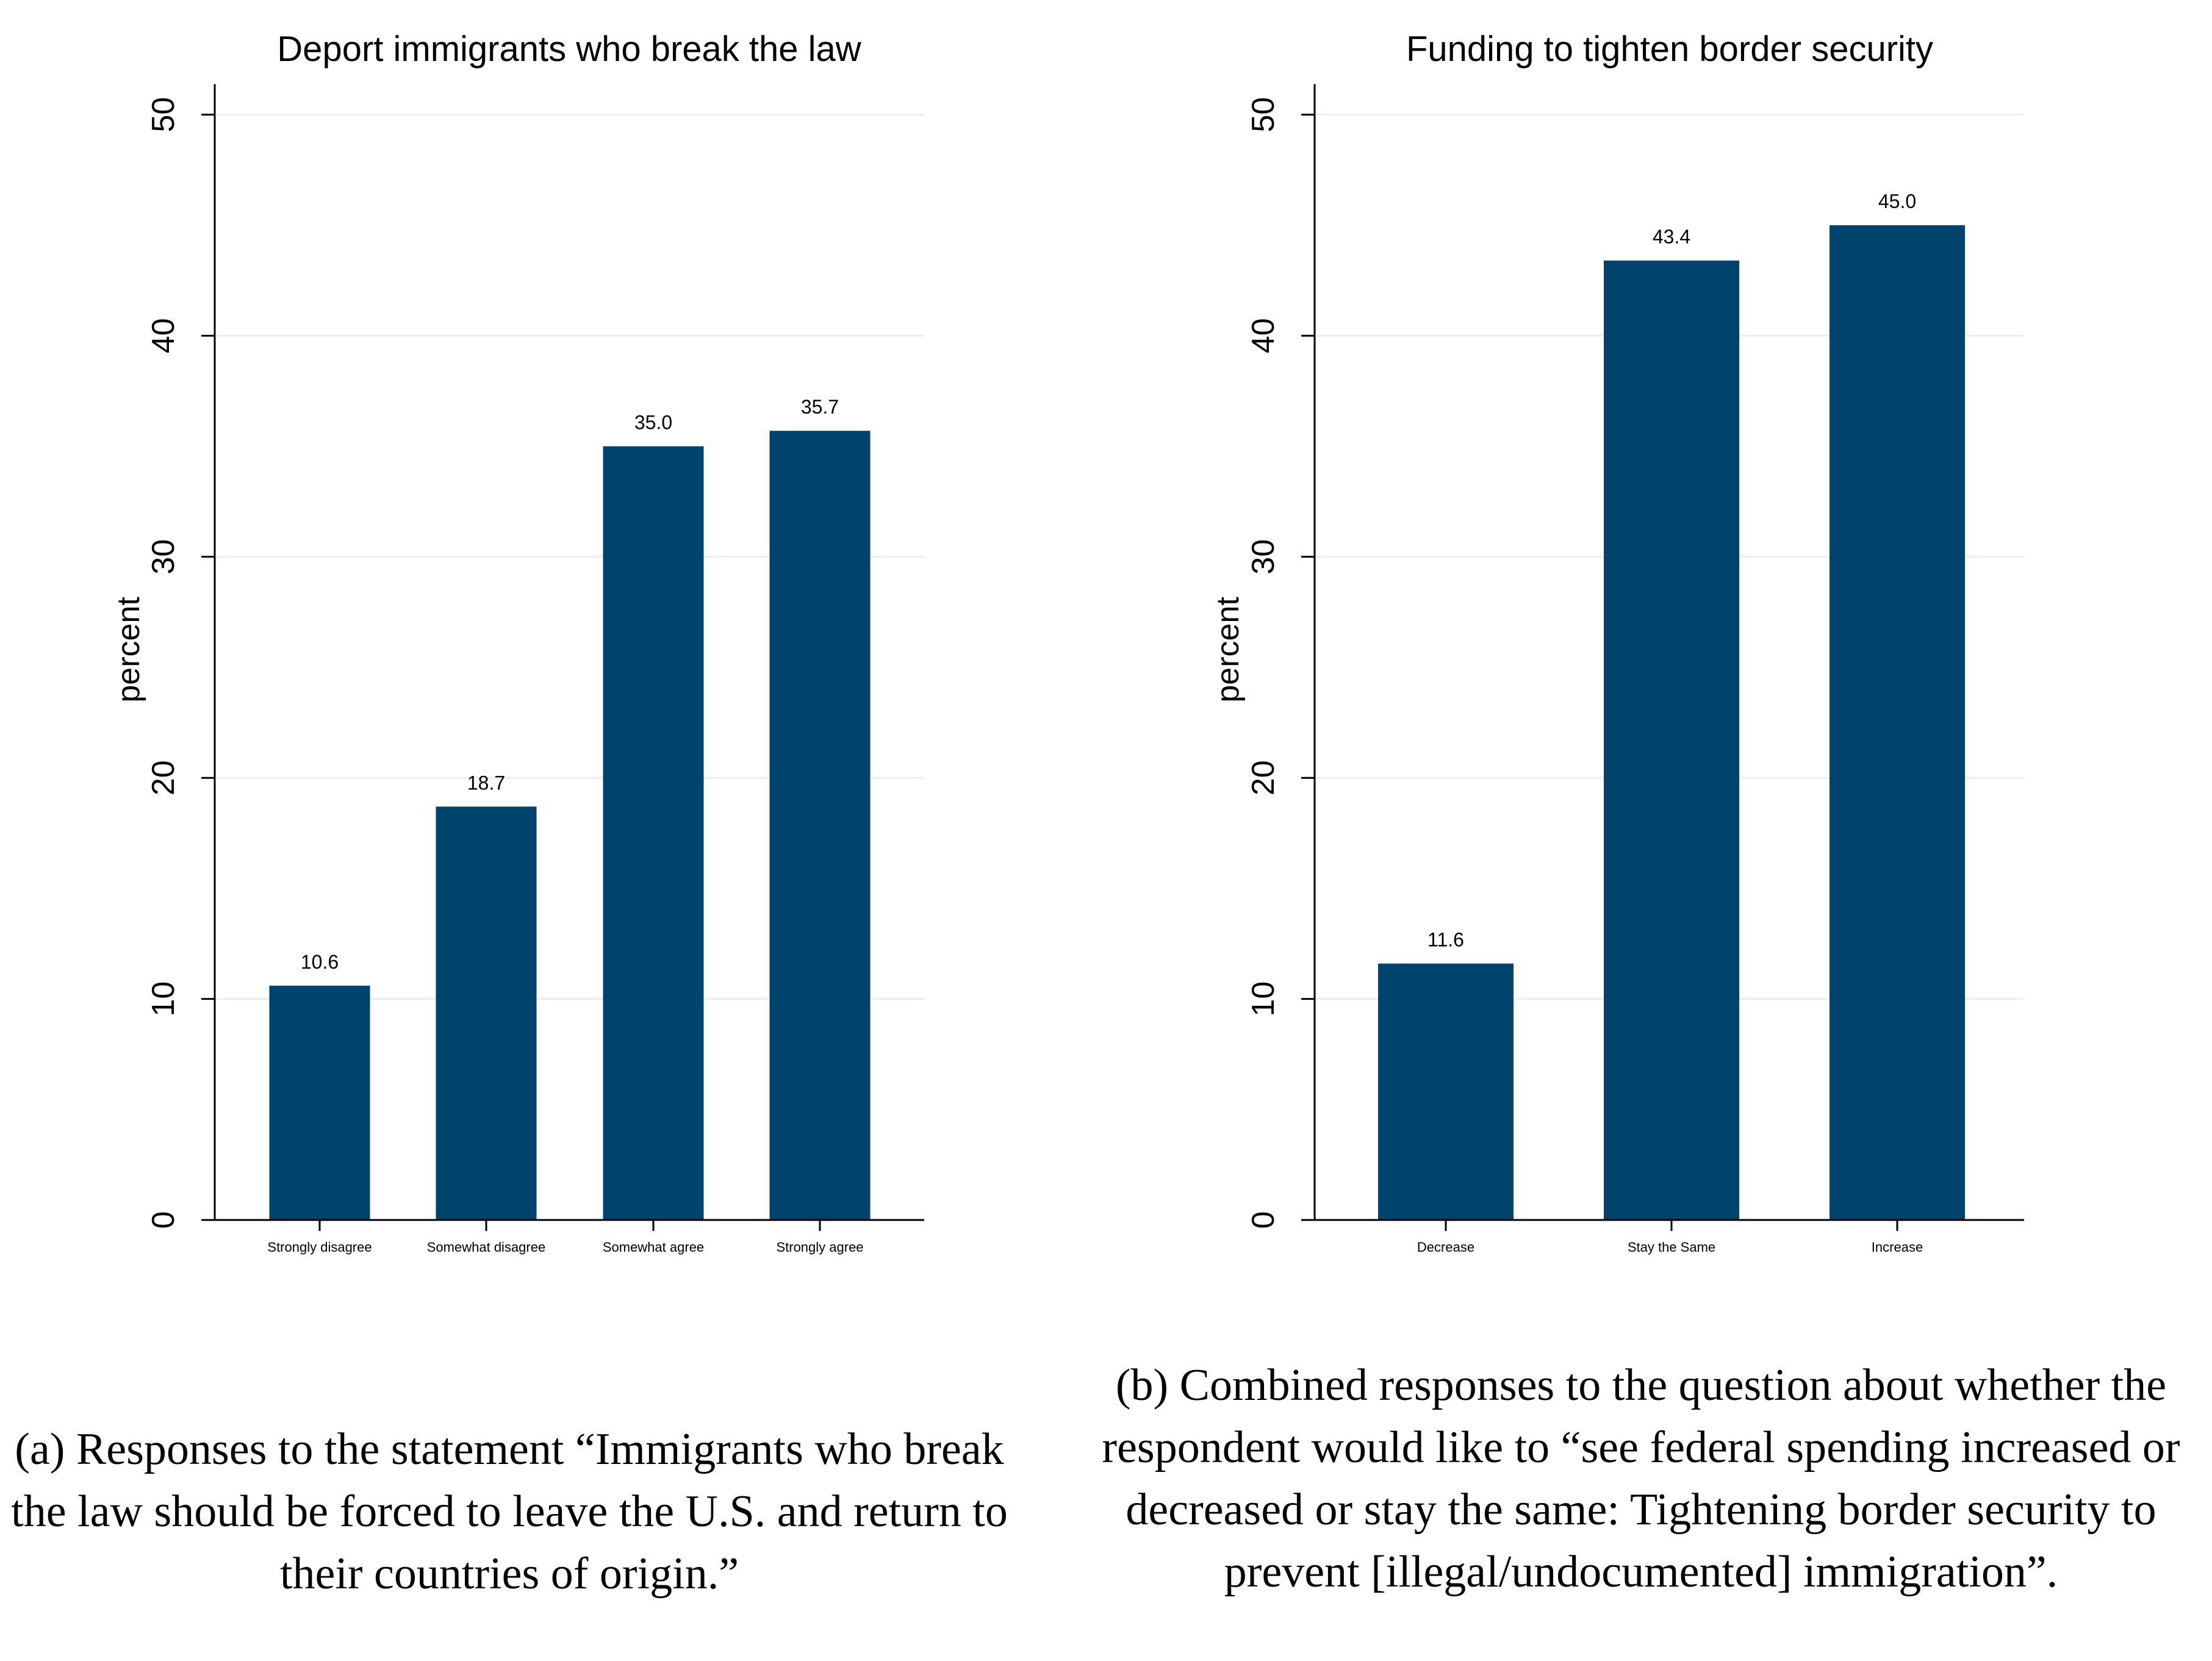  I want to click on category-label-1: Somewhat disagree, so click(486, 1247).